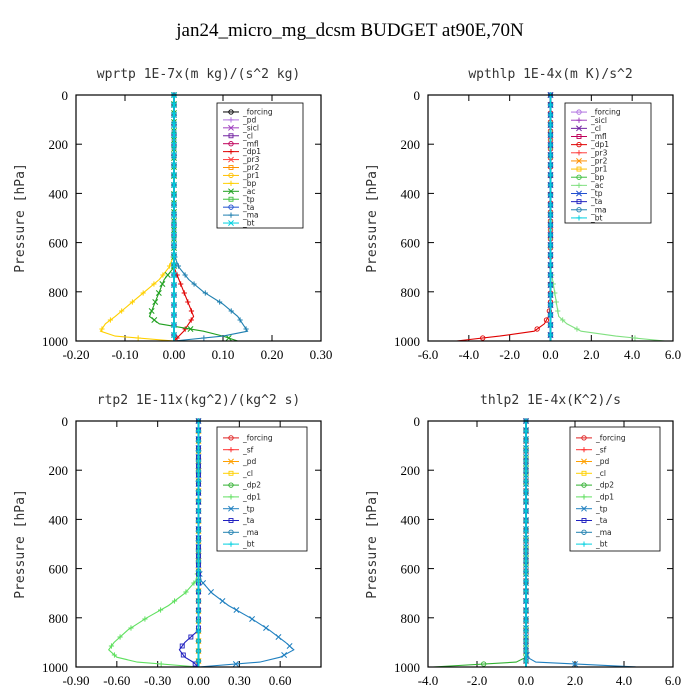 The height and width of the screenshot is (700, 700). Describe the element at coordinates (75, 354) in the screenshot. I see `x-tick-label: -0.20` at that location.